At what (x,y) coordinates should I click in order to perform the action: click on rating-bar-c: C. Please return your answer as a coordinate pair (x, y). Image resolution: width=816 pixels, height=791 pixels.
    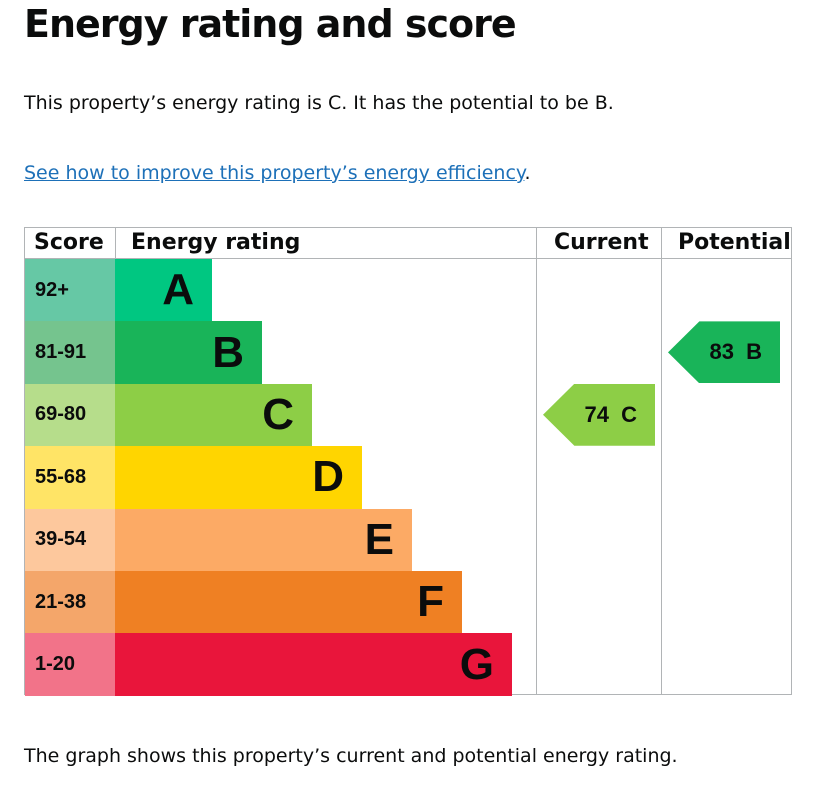
    Looking at the image, I should click on (213, 415).